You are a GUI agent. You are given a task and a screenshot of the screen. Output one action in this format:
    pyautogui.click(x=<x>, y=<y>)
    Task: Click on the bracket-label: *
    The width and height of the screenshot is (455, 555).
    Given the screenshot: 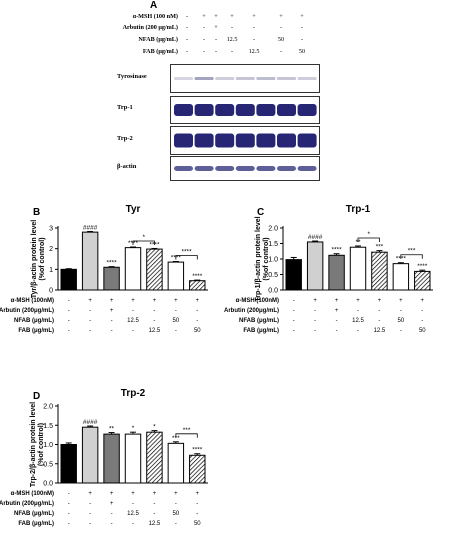 What is the action you would take?
    pyautogui.click(x=143, y=237)
    